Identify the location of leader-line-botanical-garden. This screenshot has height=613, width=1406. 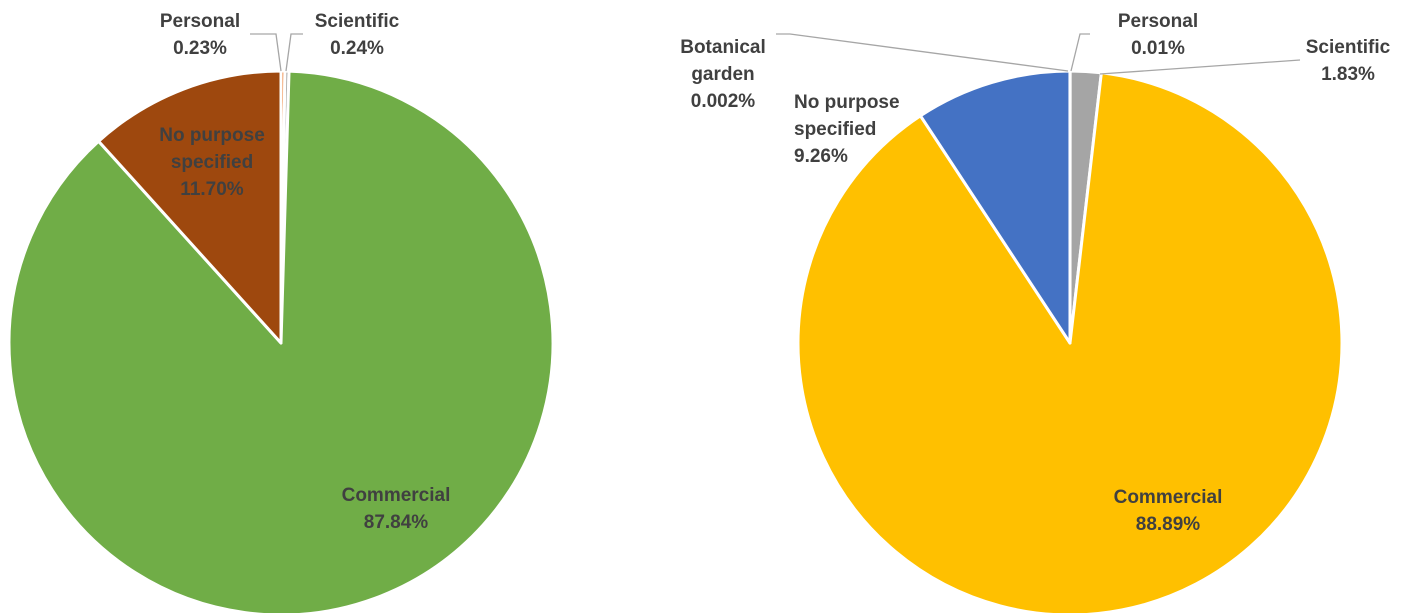
(922, 52).